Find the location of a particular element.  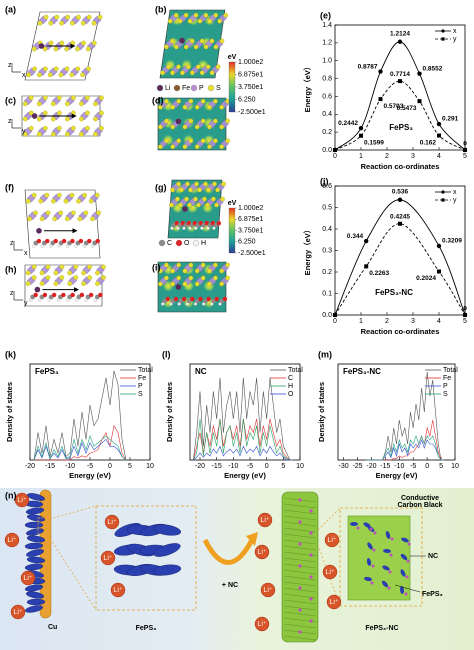

series-line is located at coordinates (80, 415).